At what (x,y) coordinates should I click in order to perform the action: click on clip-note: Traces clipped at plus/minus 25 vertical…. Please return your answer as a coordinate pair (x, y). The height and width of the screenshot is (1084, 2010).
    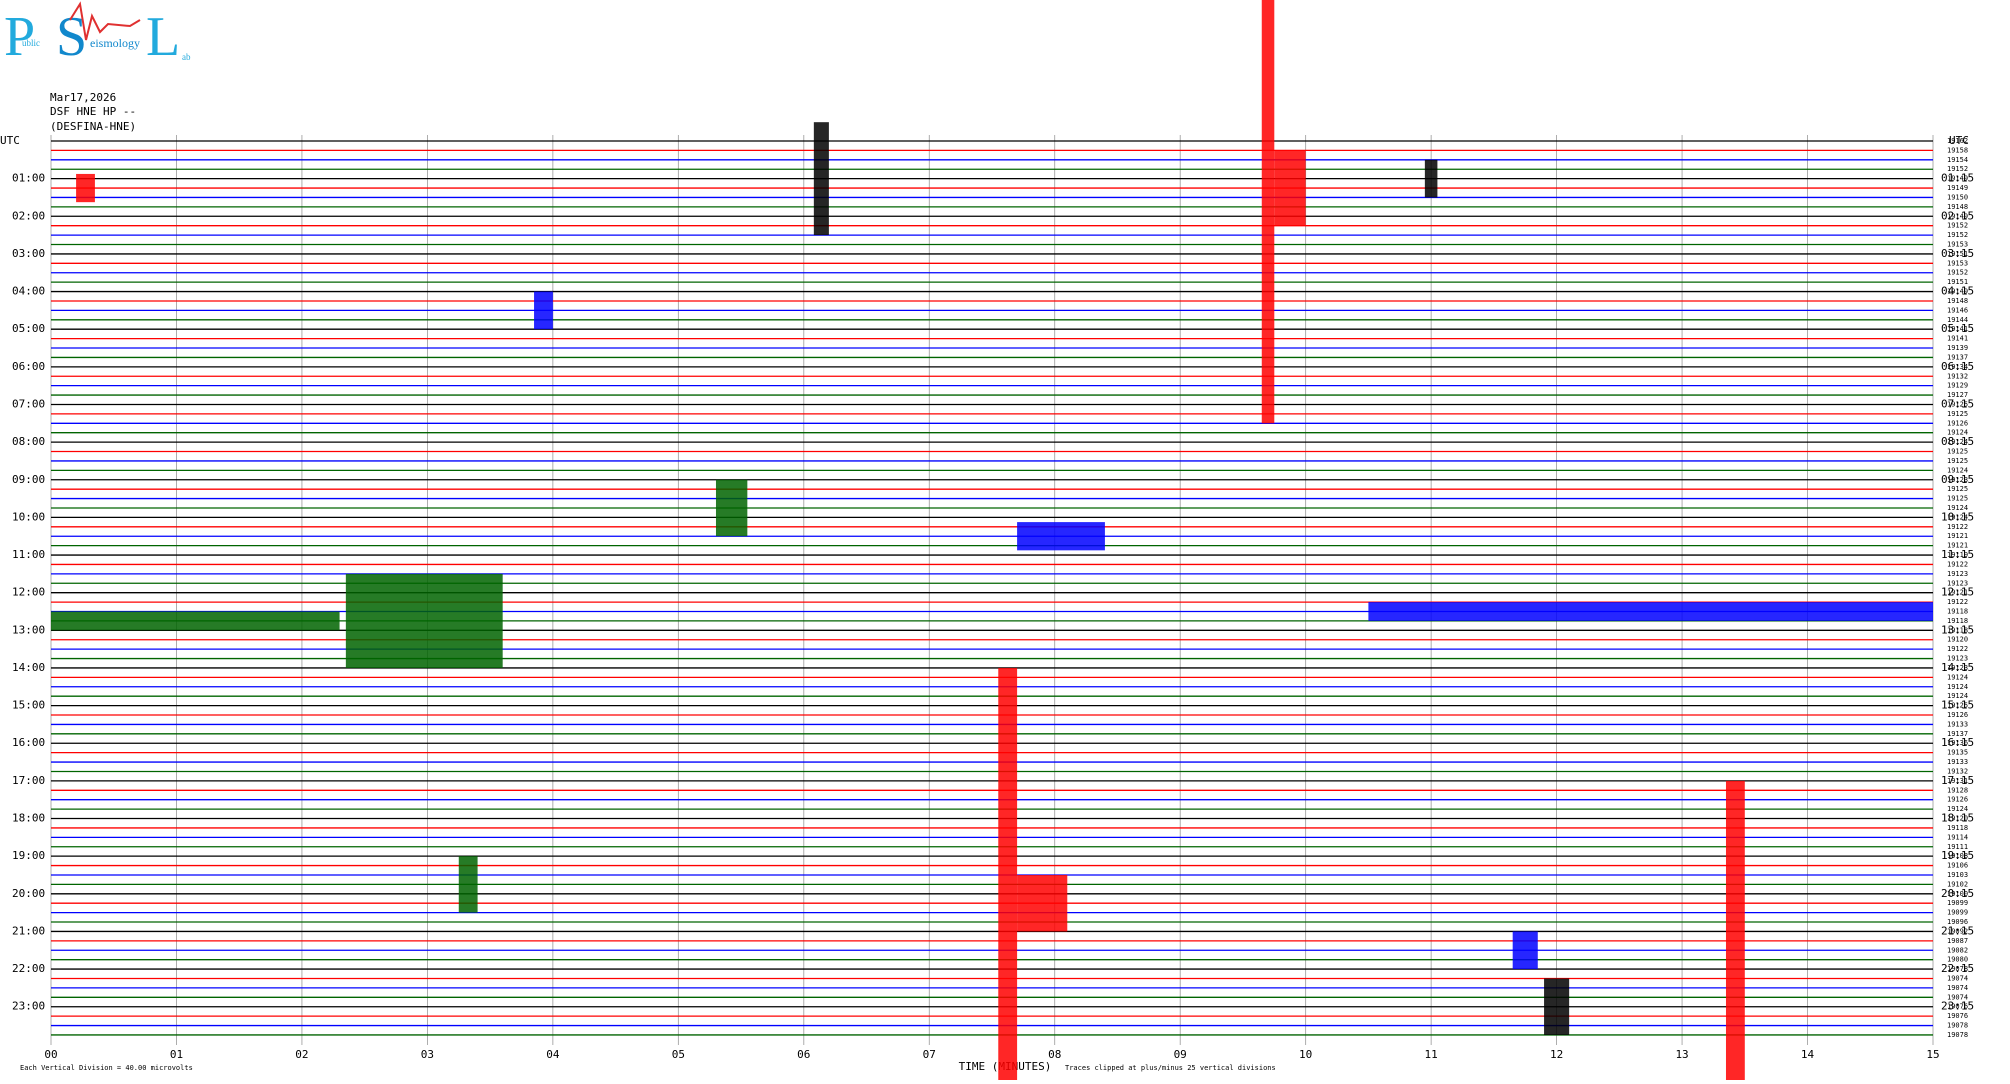
    Looking at the image, I should click on (1170, 1068).